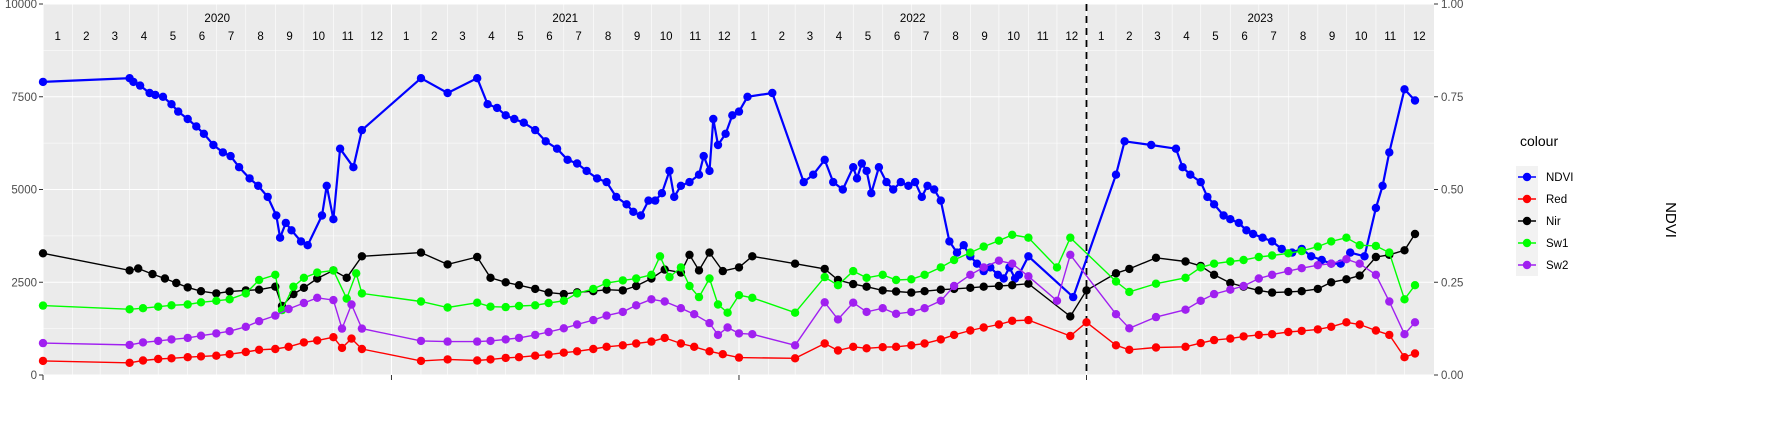  Describe the element at coordinates (24, 283) in the screenshot. I see `y-tick-label: 2500` at that location.